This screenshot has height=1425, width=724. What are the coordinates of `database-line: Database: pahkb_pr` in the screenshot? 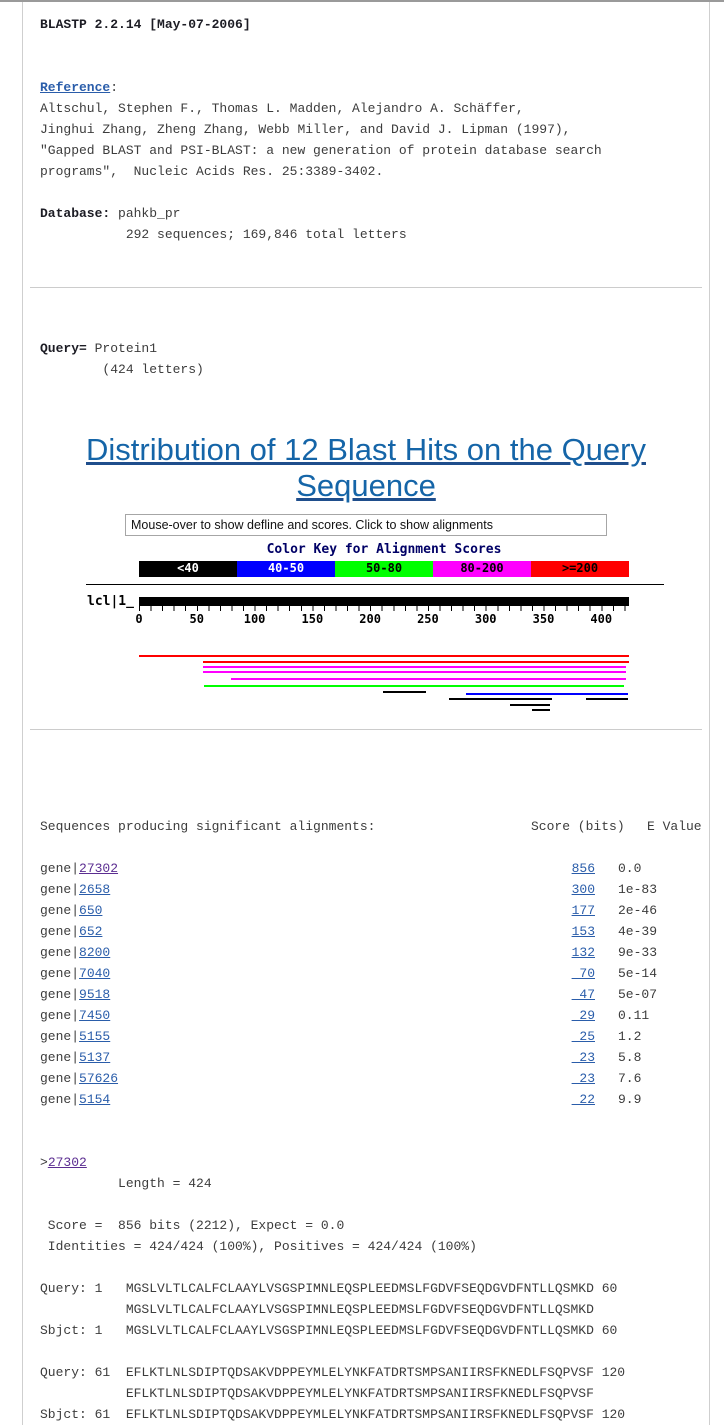 It's located at (366, 213).